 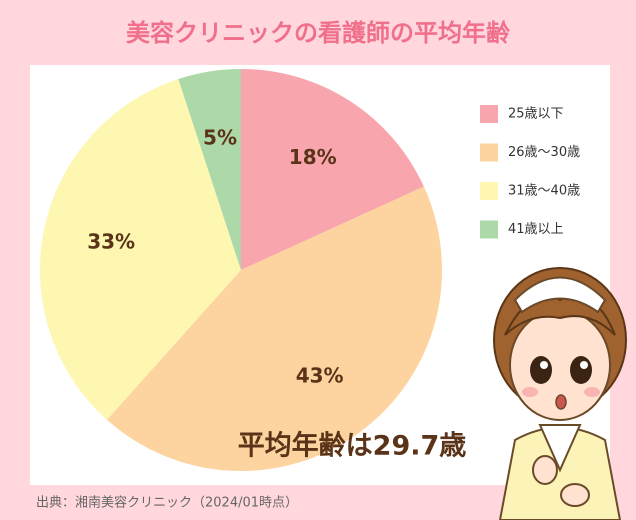 What do you see at coordinates (167, 503) in the screenshot?
I see `source: 出典：湘南美容クリニック（2024/01時点）` at bounding box center [167, 503].